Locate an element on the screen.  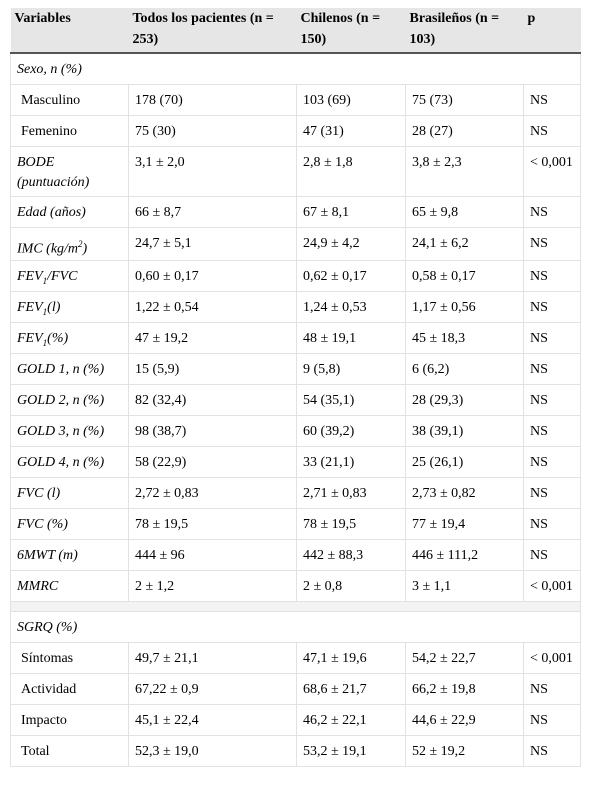
spacer-cell is located at coordinates (295, 606).